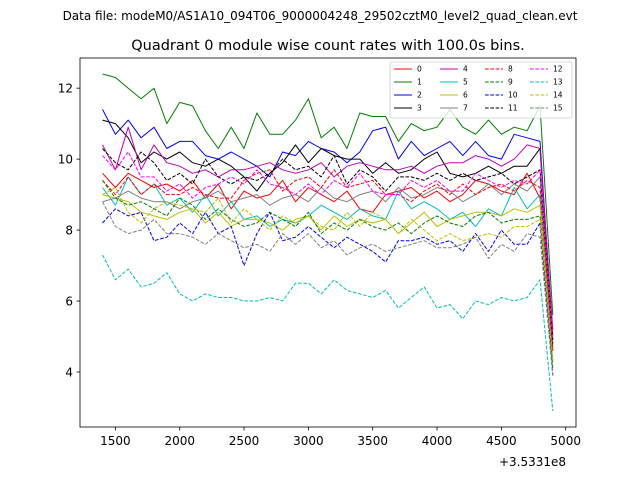 This screenshot has width=640, height=480. Describe the element at coordinates (437, 441) in the screenshot. I see `x-tick-label: 4000` at that location.